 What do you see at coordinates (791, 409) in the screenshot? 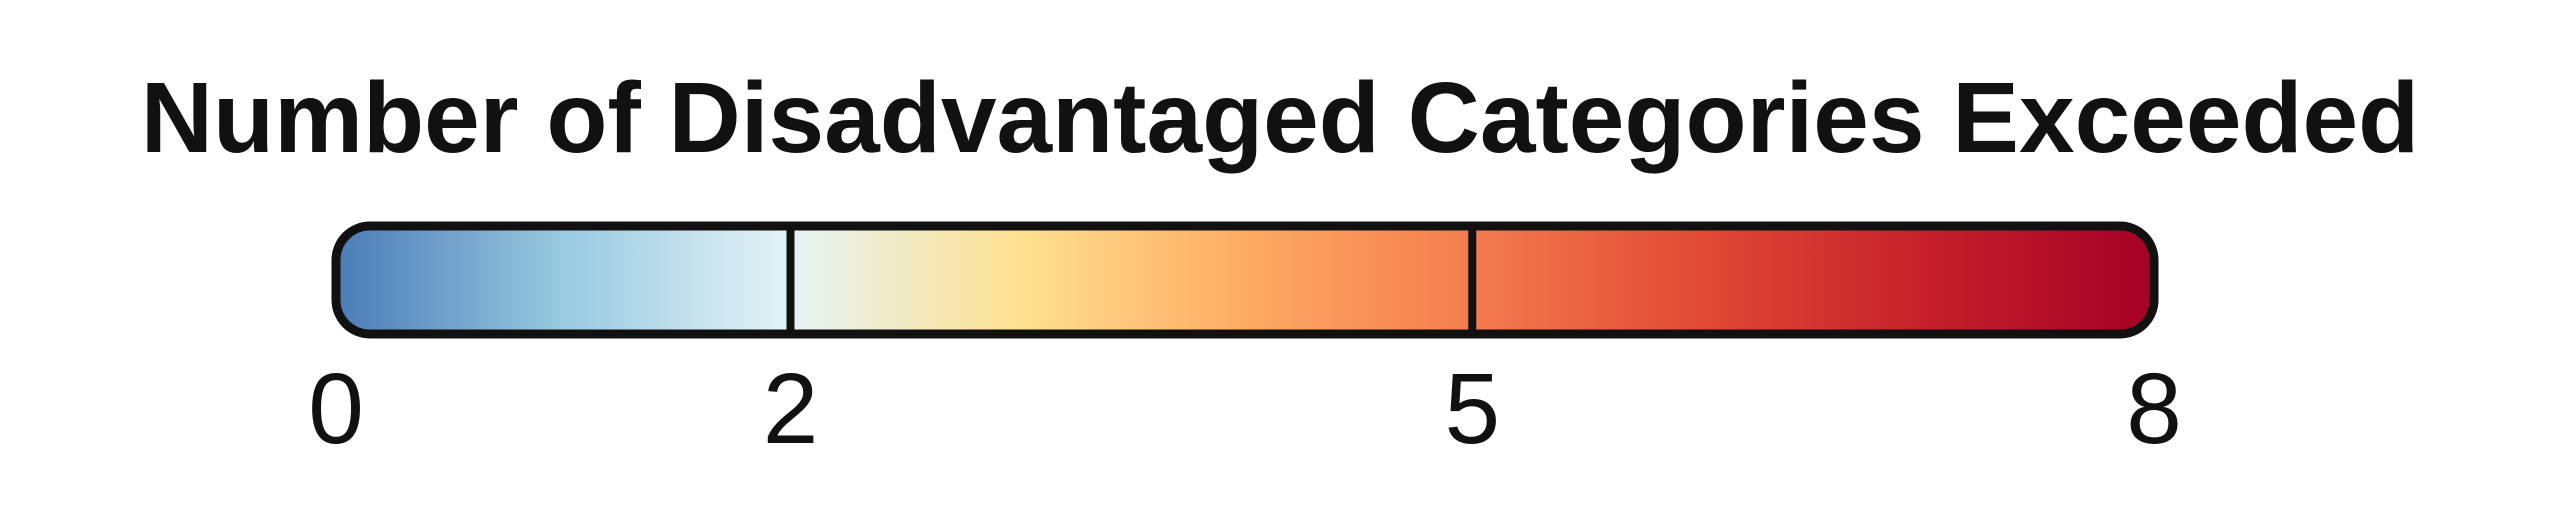
I see `tick-label-2: 2` at bounding box center [791, 409].